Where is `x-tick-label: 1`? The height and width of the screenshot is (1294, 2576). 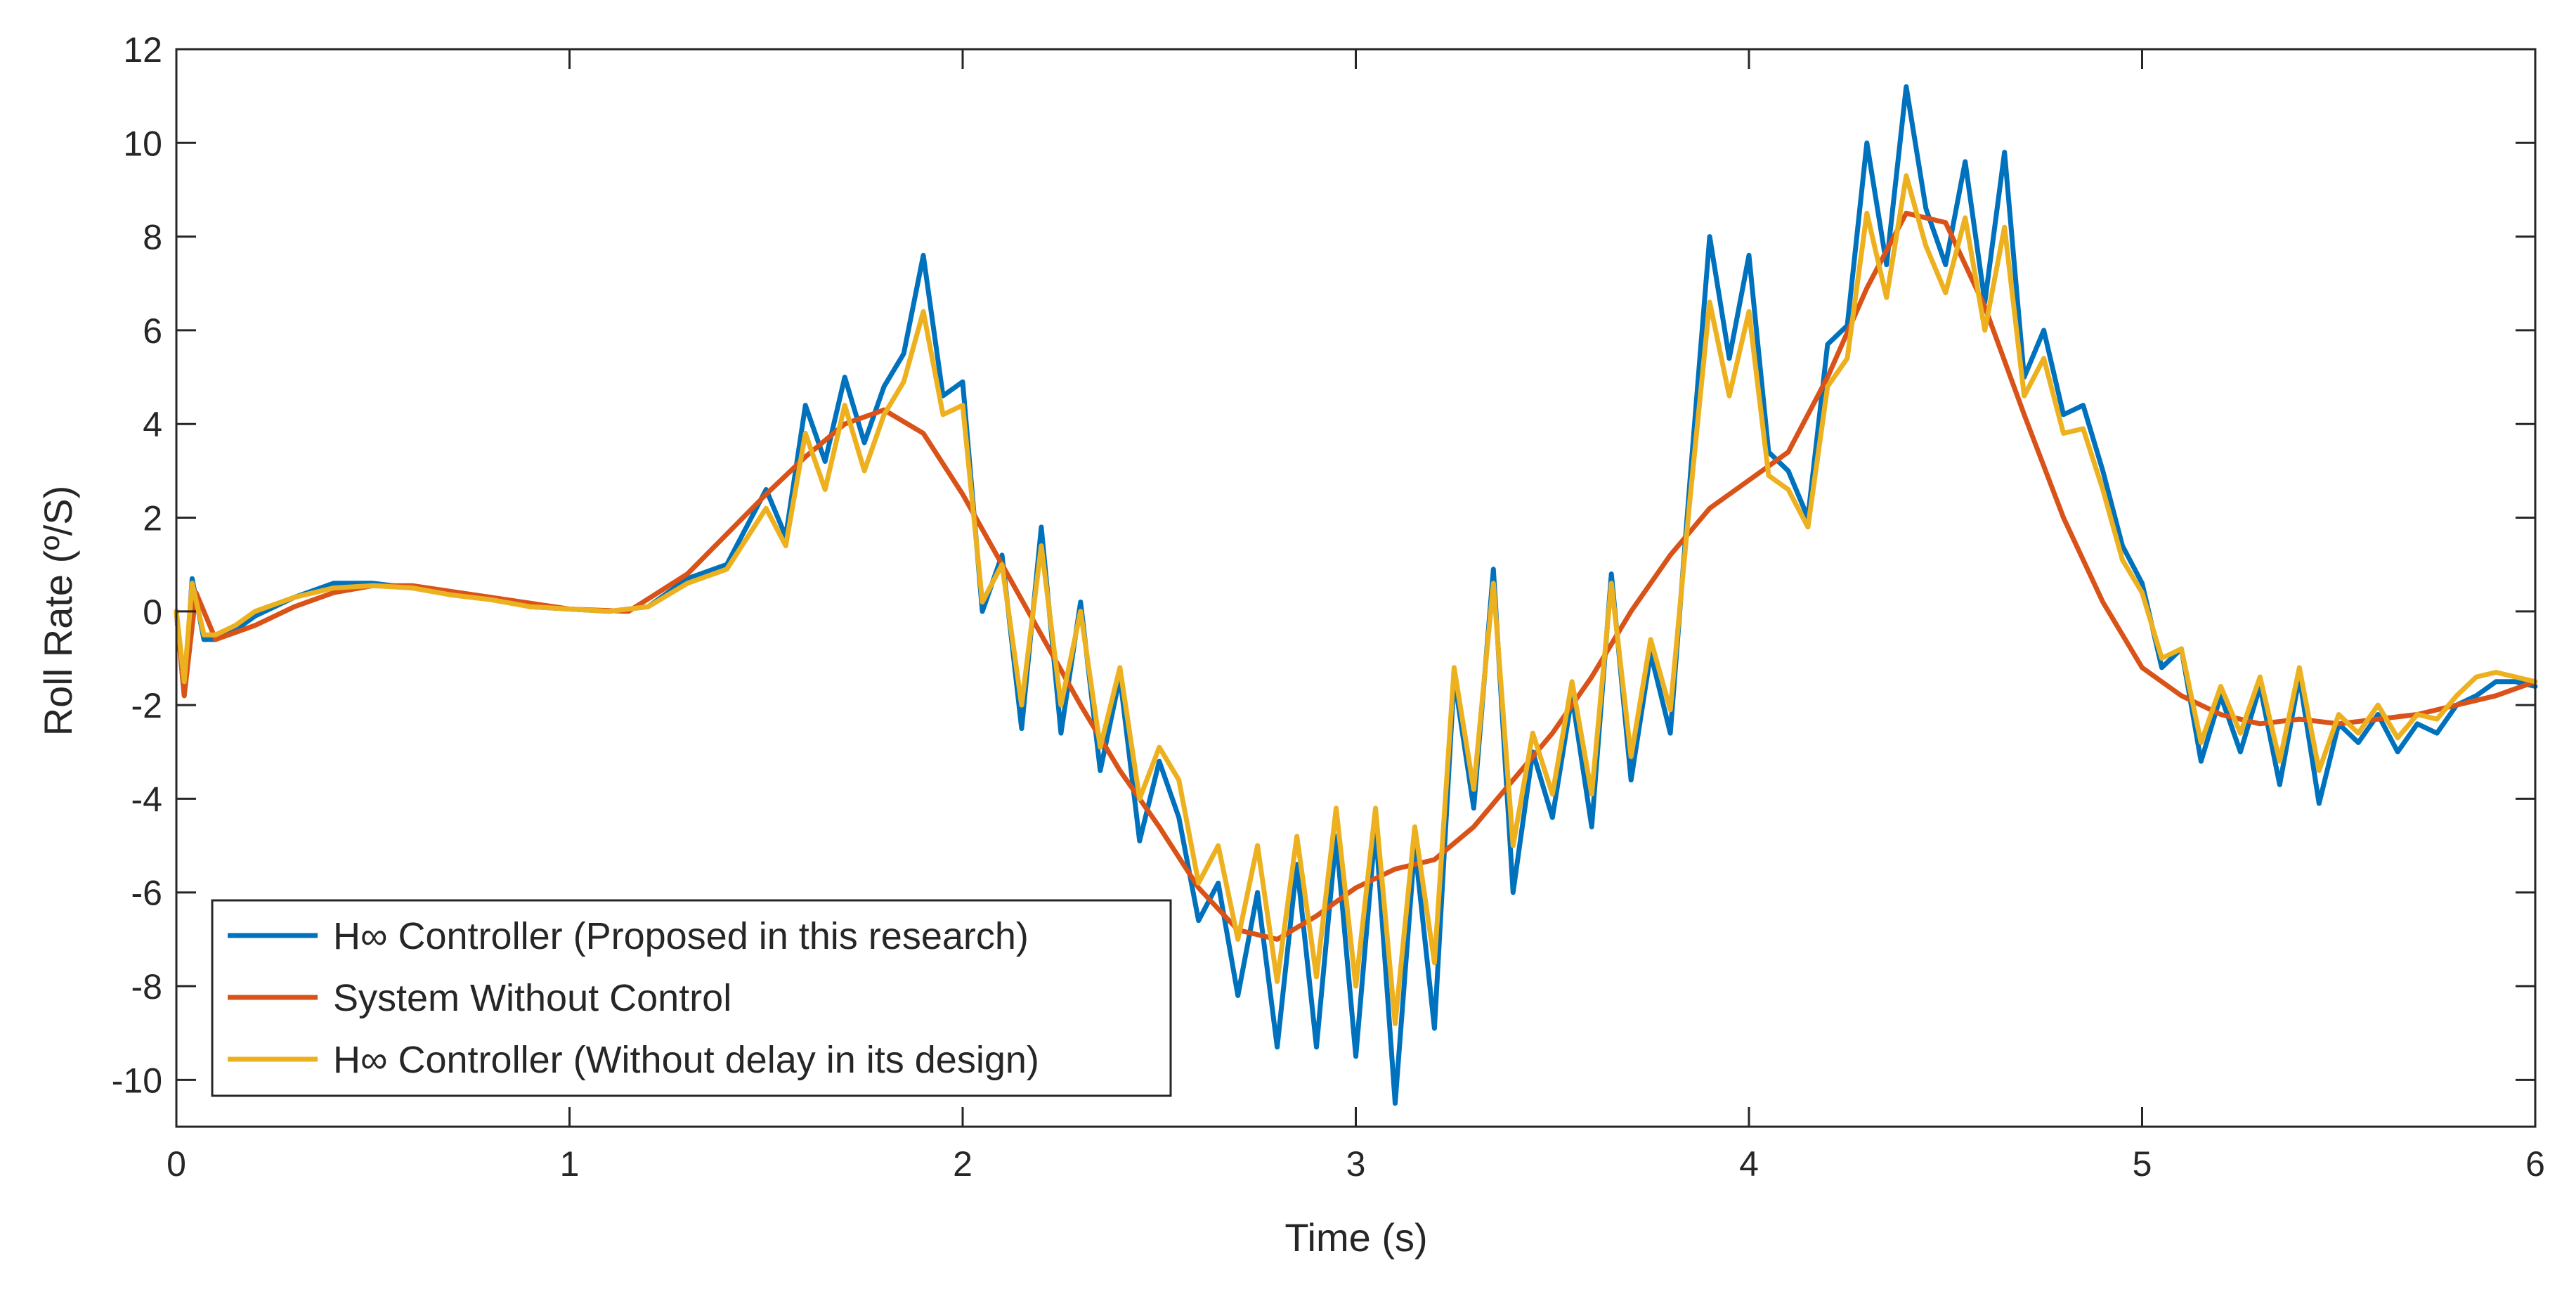 x-tick-label: 1 is located at coordinates (570, 1164).